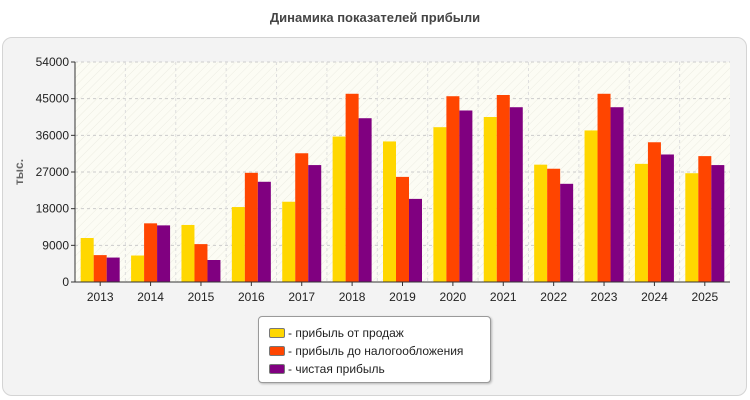 The image size is (750, 400). I want to click on x-tick-label: 2018, so click(352, 297).